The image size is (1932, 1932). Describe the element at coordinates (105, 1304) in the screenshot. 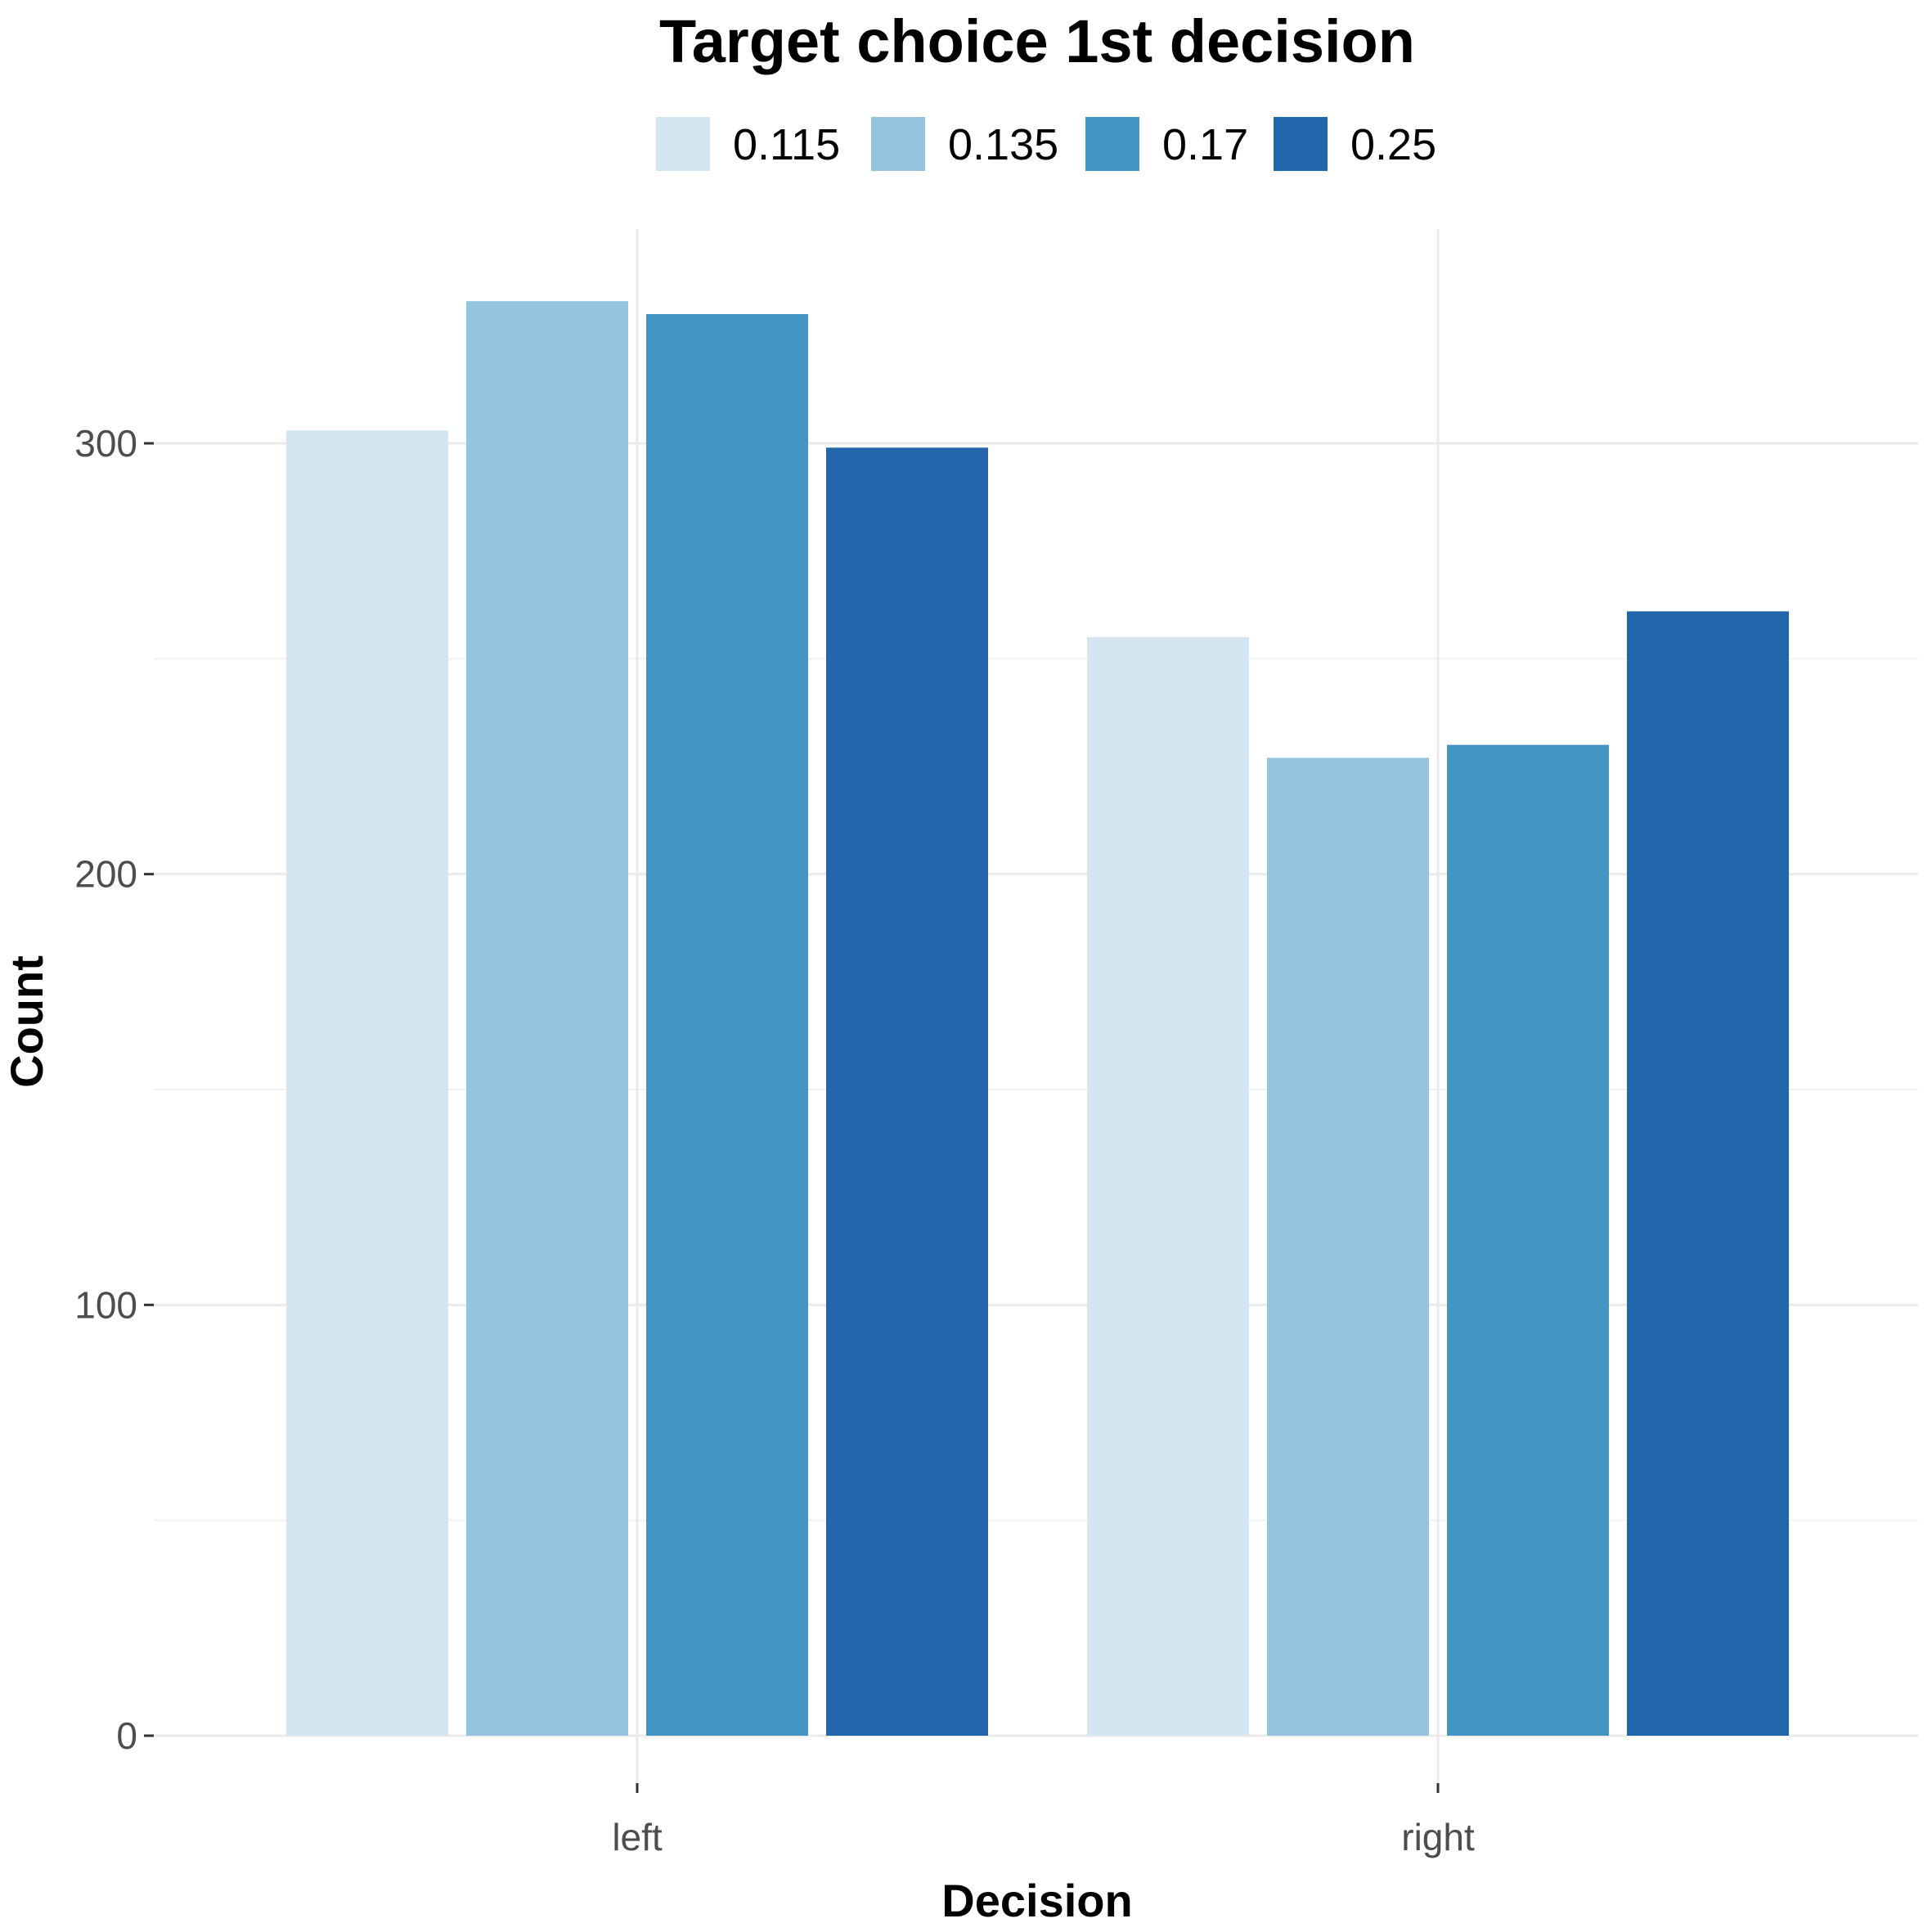

I see `y-tick-label: 100` at that location.